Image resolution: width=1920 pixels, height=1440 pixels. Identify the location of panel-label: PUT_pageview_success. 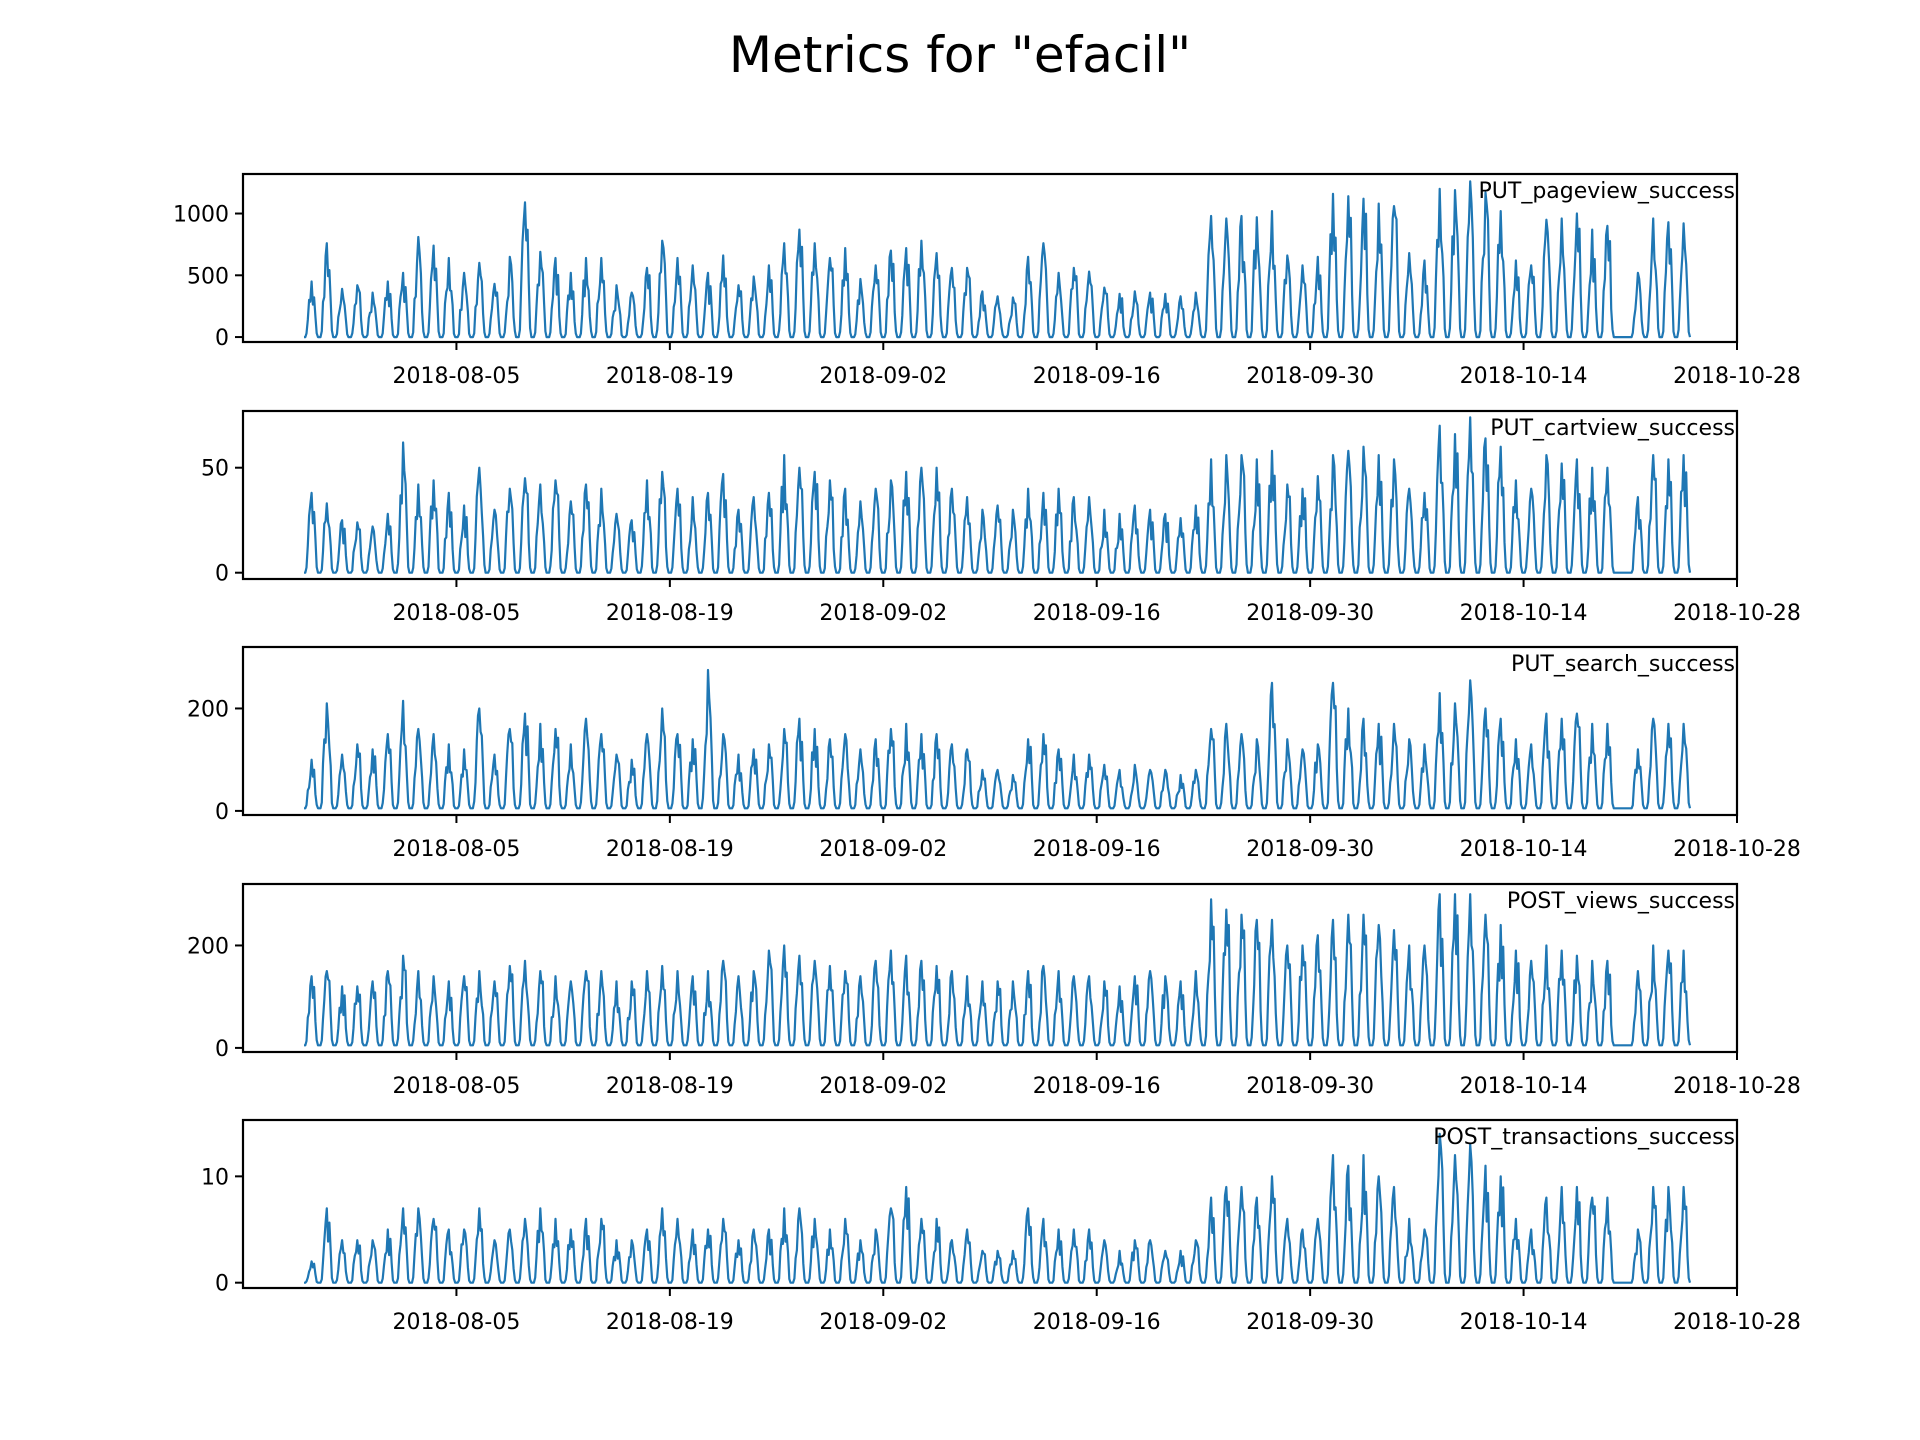
(1607, 191).